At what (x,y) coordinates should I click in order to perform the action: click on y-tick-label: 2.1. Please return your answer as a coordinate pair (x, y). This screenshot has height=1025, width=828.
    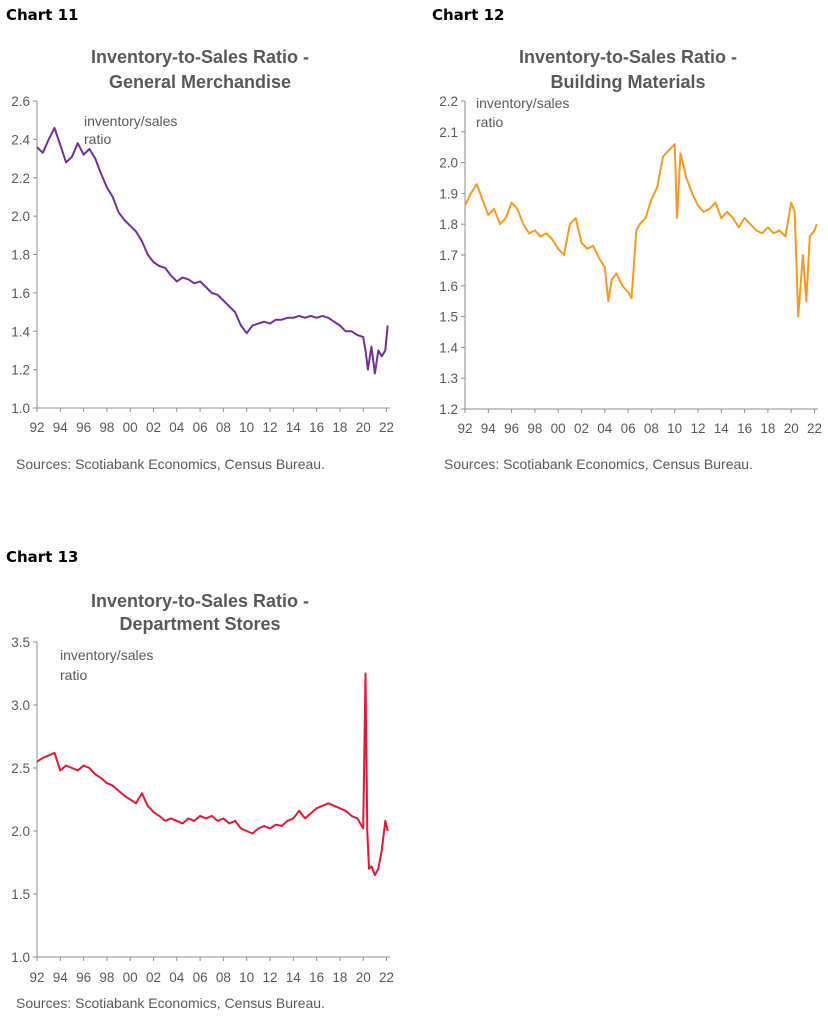
    Looking at the image, I should click on (448, 132).